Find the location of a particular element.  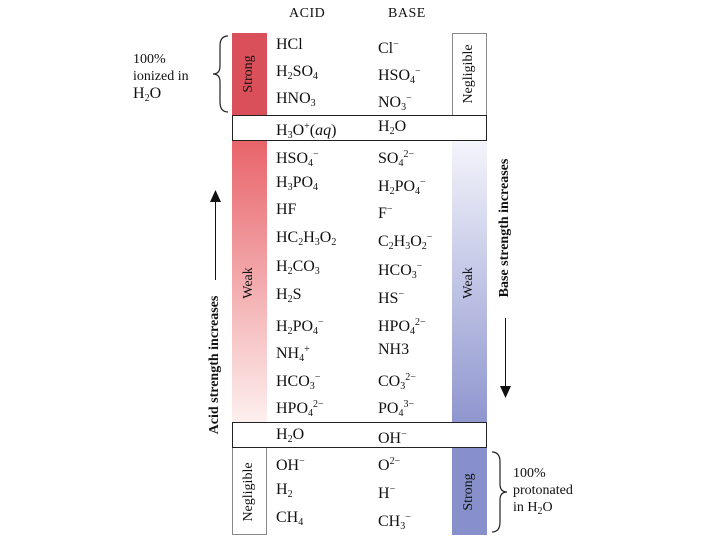

base-negligible-label: Negligible is located at coordinates (468, 74).